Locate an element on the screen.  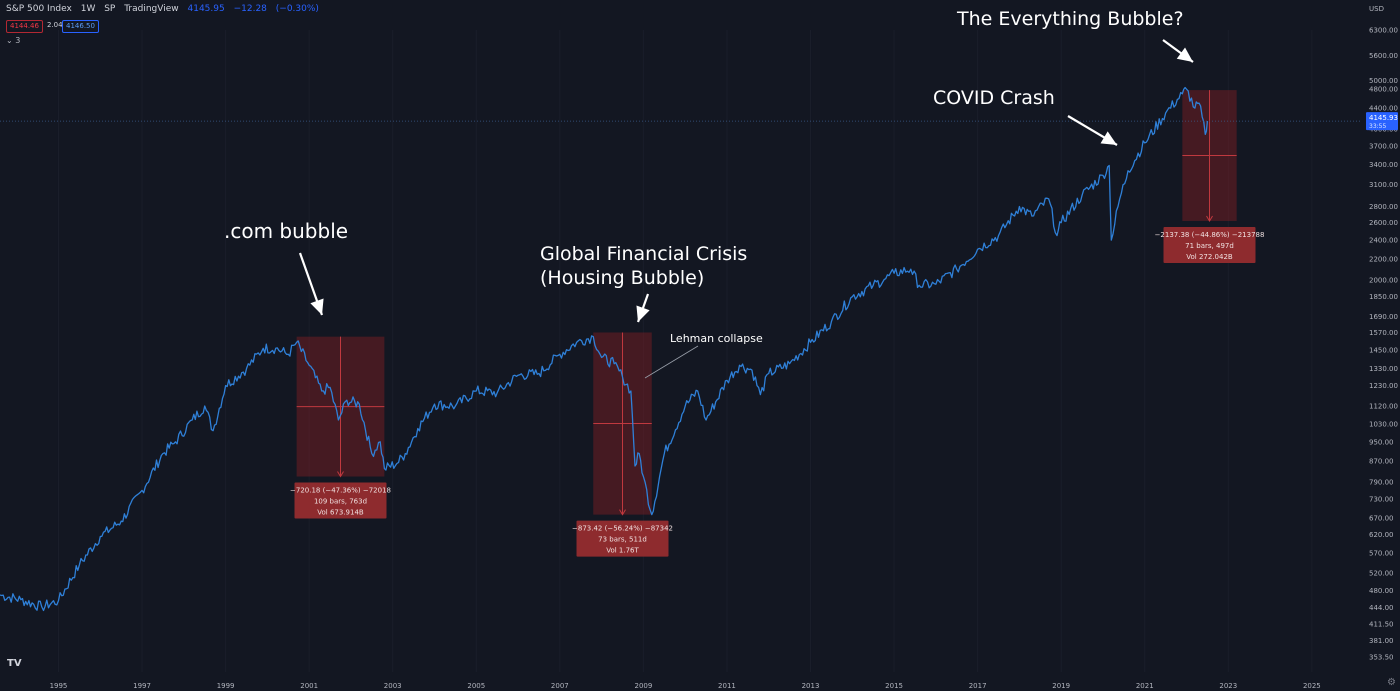
y-tick-label: 730.00 is located at coordinates (1381, 500).